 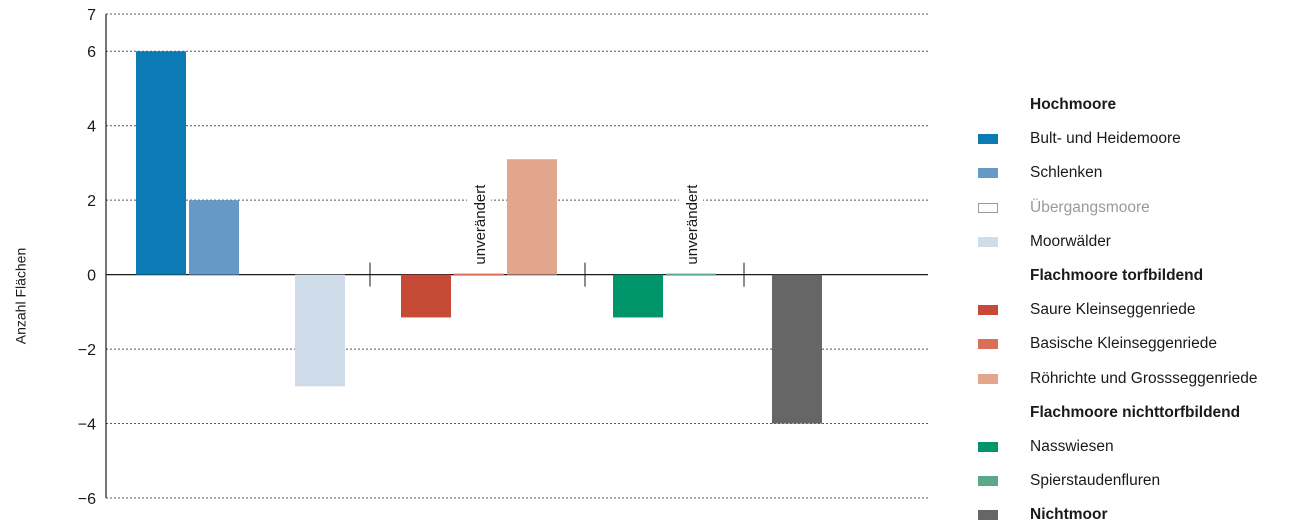 What do you see at coordinates (214, 237) in the screenshot?
I see `bar-schlenken` at bounding box center [214, 237].